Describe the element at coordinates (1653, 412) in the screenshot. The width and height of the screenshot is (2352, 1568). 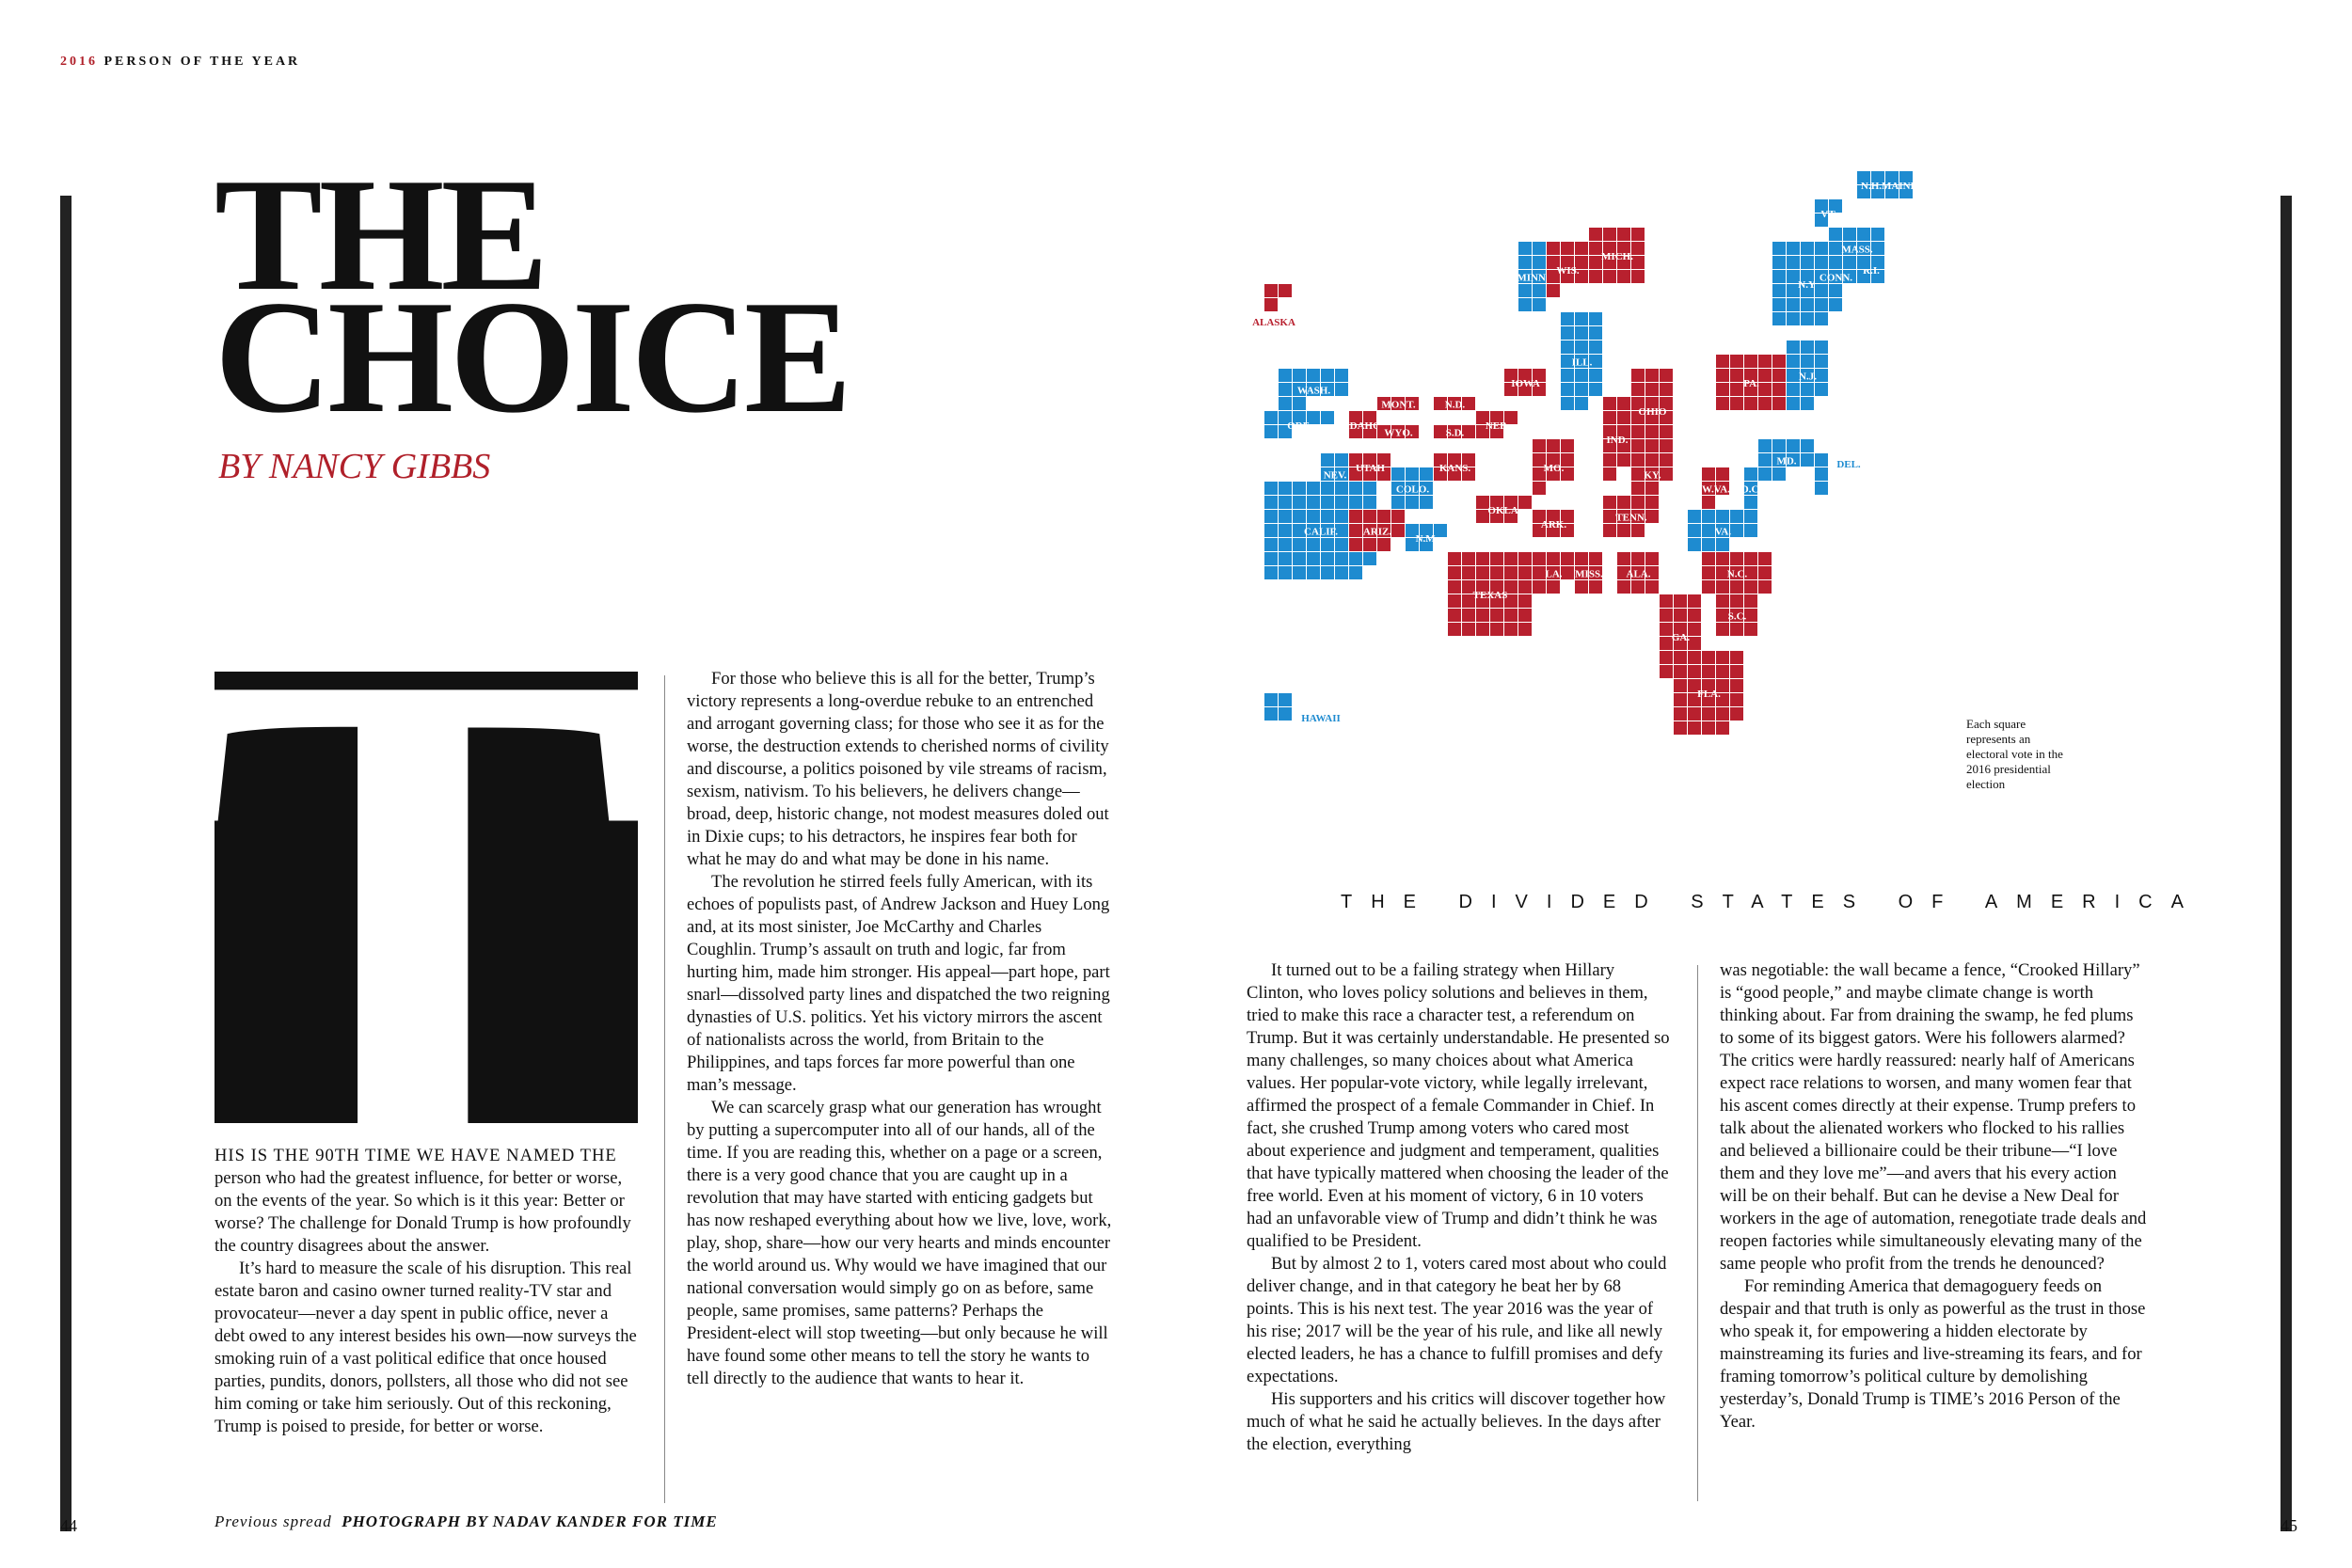
I see `state-label: OHIO` at that location.